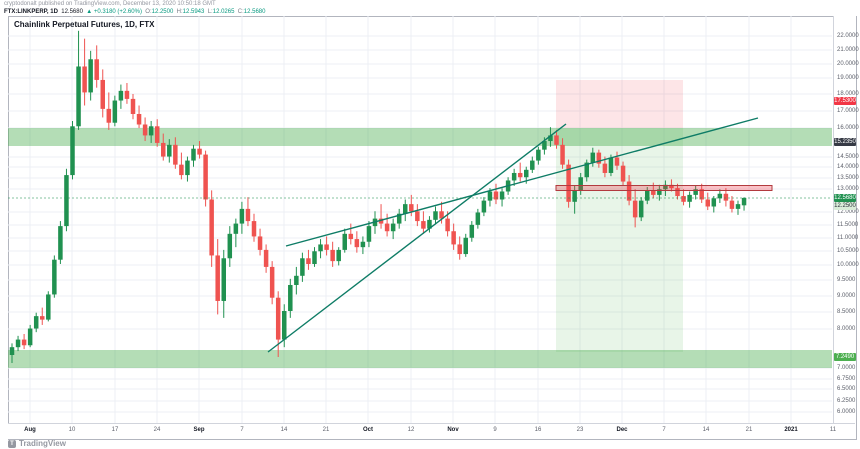 This screenshot has height=449, width=860. I want to click on price-badge-pale: 12.2500, so click(845, 206).